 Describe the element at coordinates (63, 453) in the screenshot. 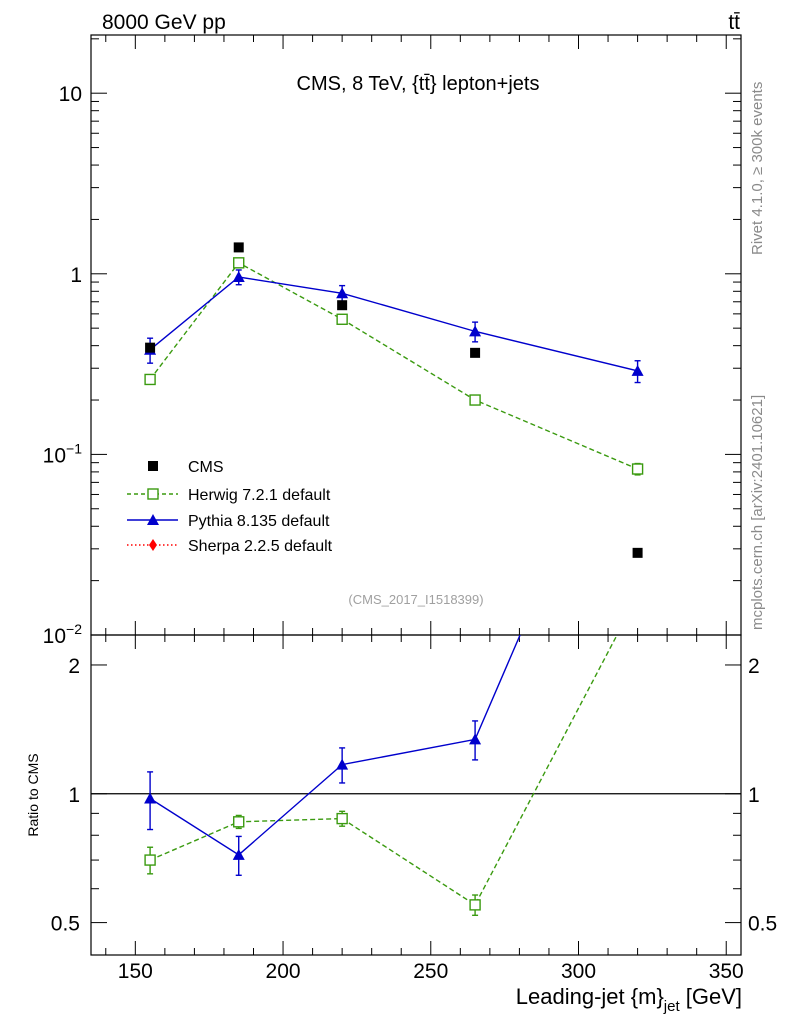

I see `y-tick-label: 10⁻¹` at that location.